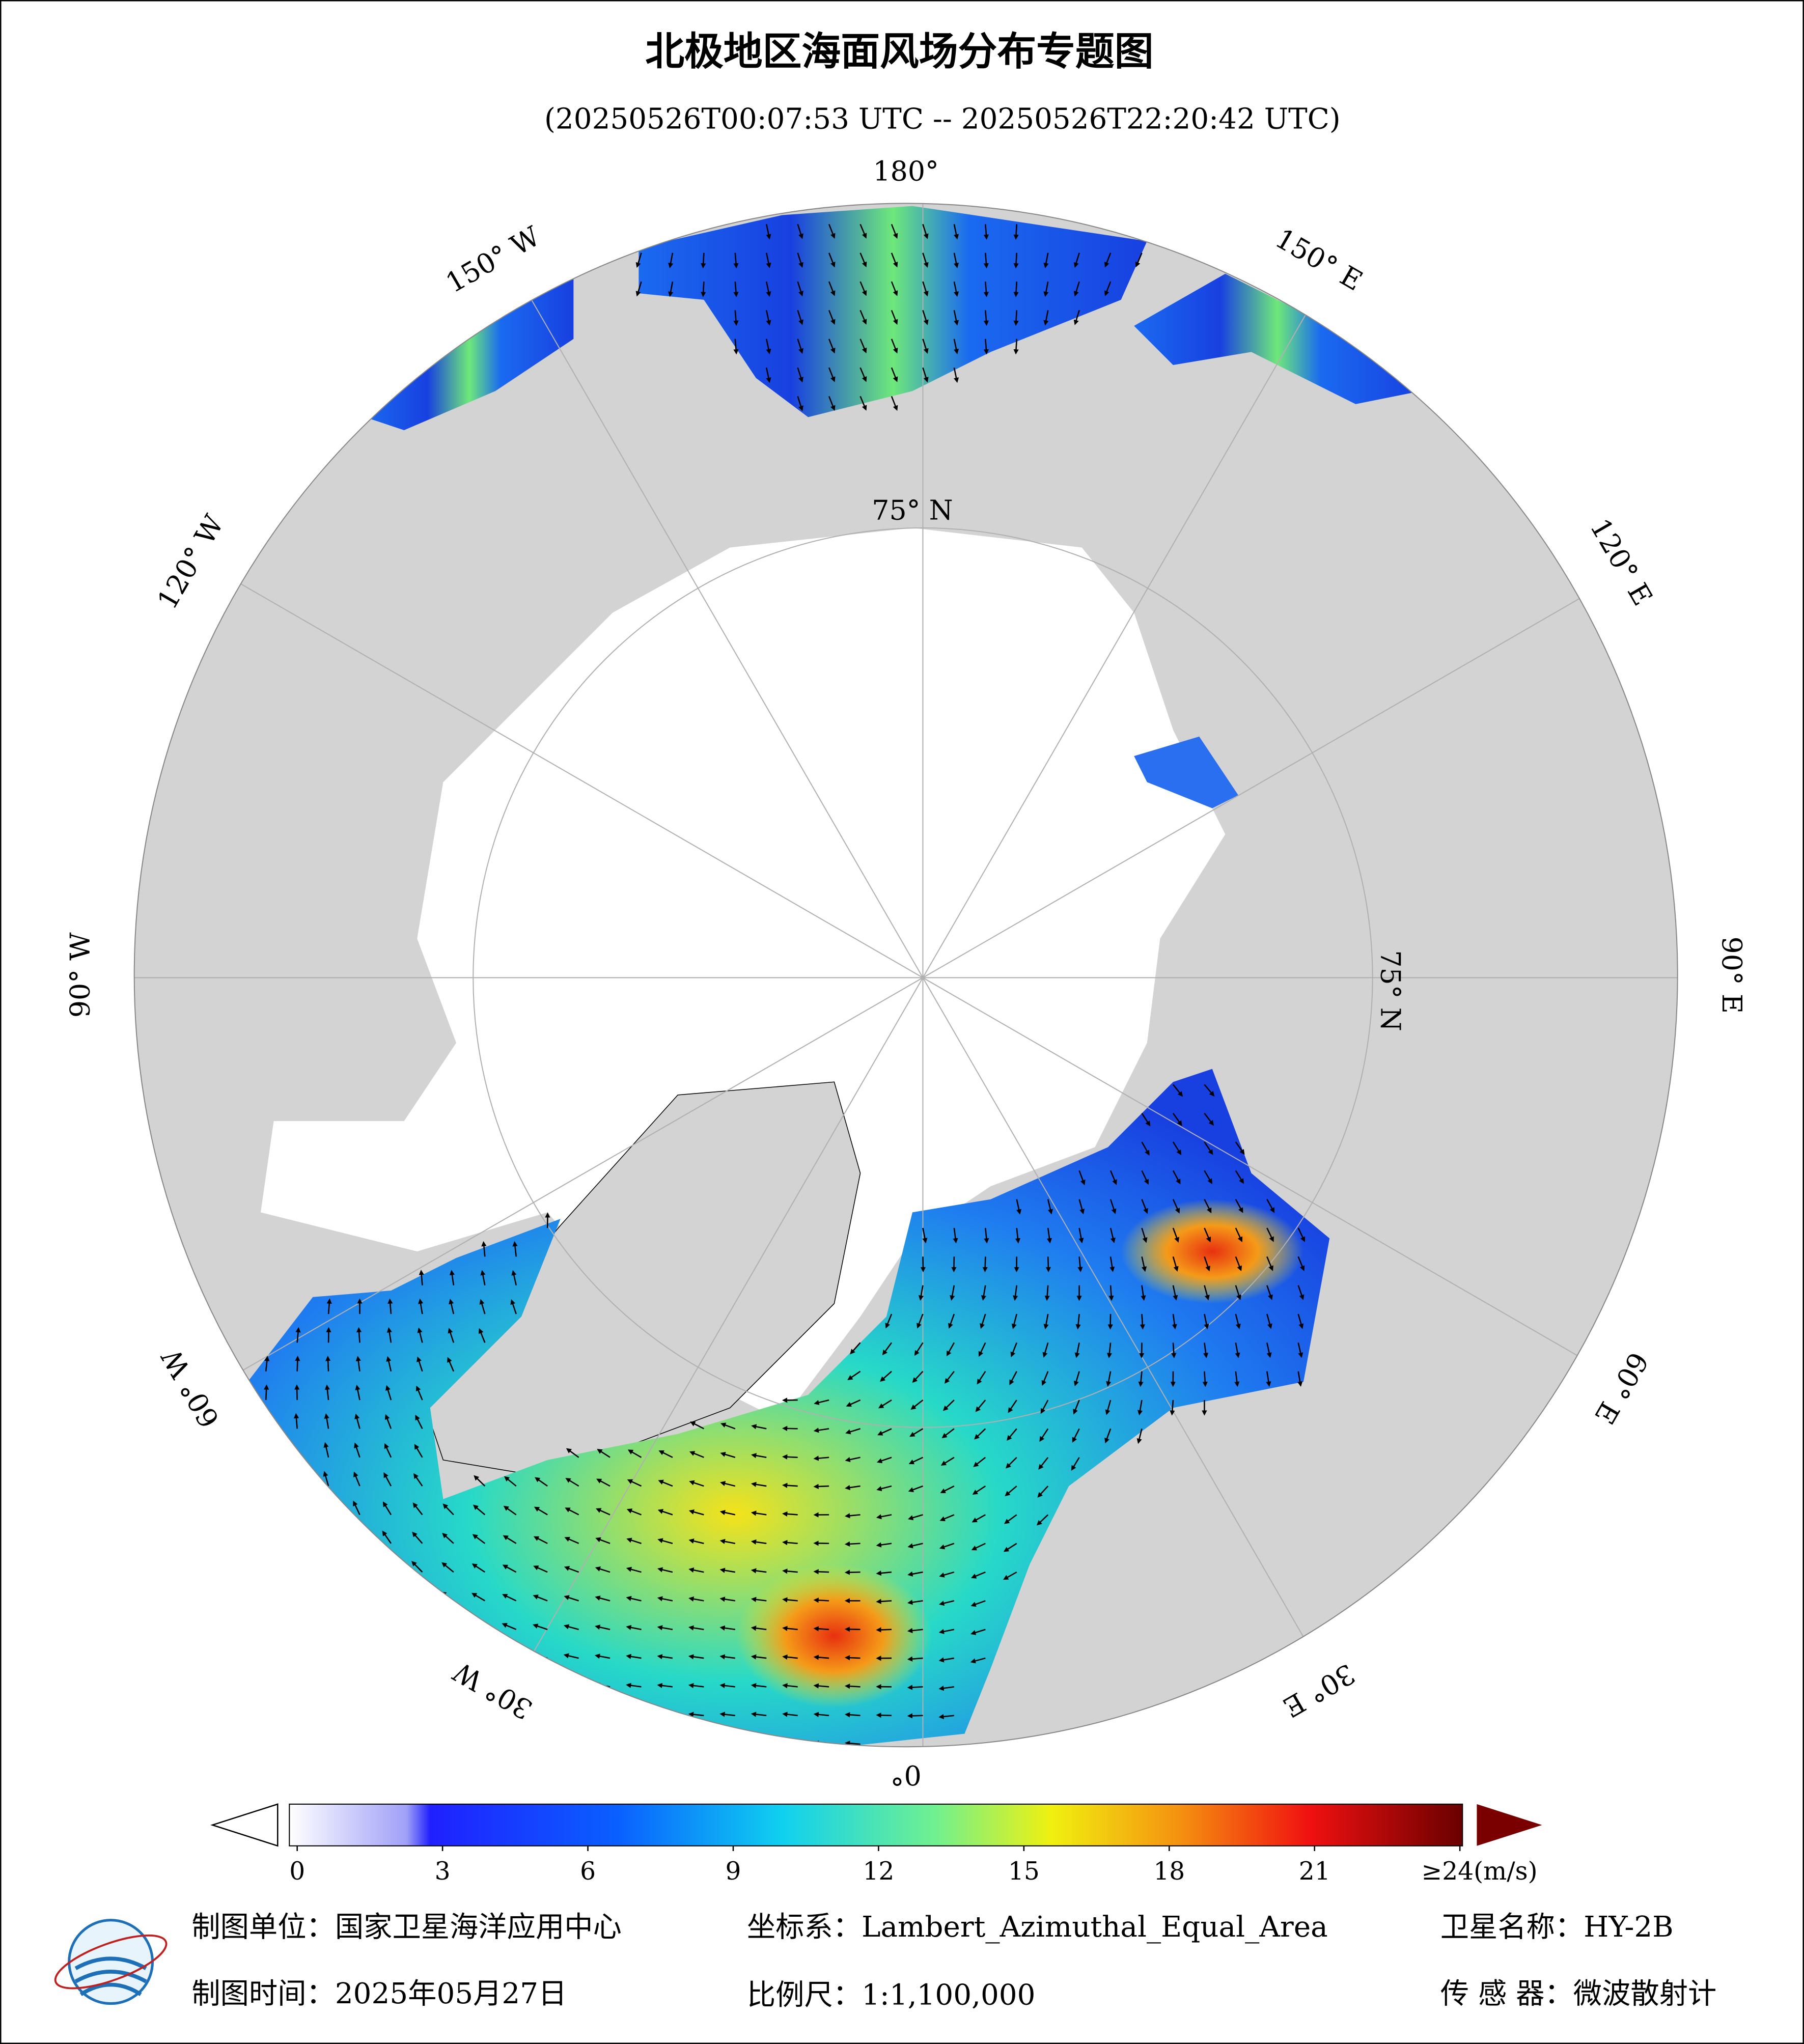 The image size is (1804, 2044). I want to click on colorbar-tick-label: 9, so click(733, 1871).